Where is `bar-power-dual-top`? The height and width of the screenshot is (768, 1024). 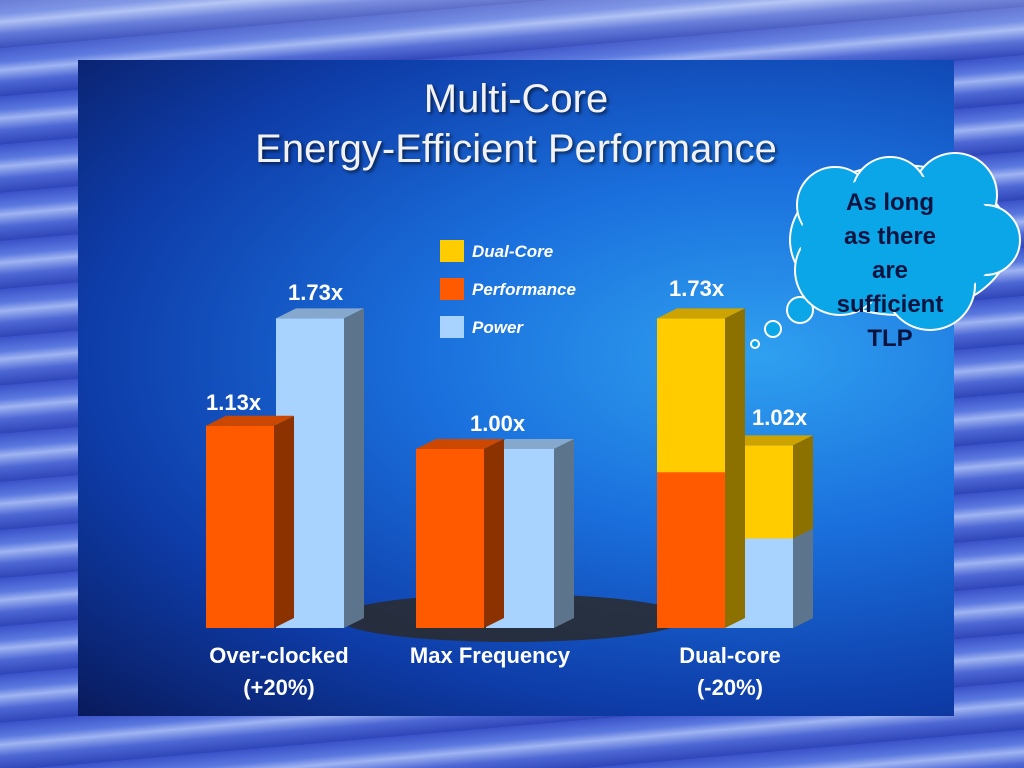
bar-power-dual-top is located at coordinates (769, 440).